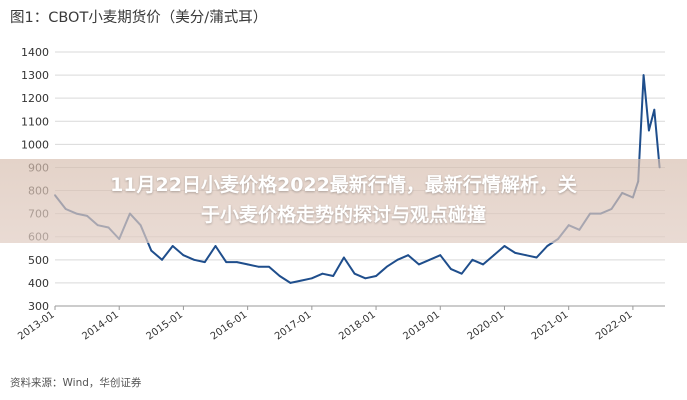  Describe the element at coordinates (38, 283) in the screenshot. I see `y-tick-label: 400` at that location.